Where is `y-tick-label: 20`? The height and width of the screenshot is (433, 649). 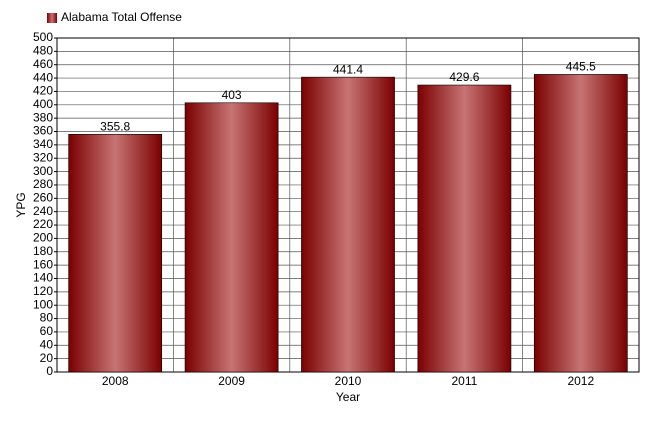 y-tick-label: 20 is located at coordinates (47, 358).